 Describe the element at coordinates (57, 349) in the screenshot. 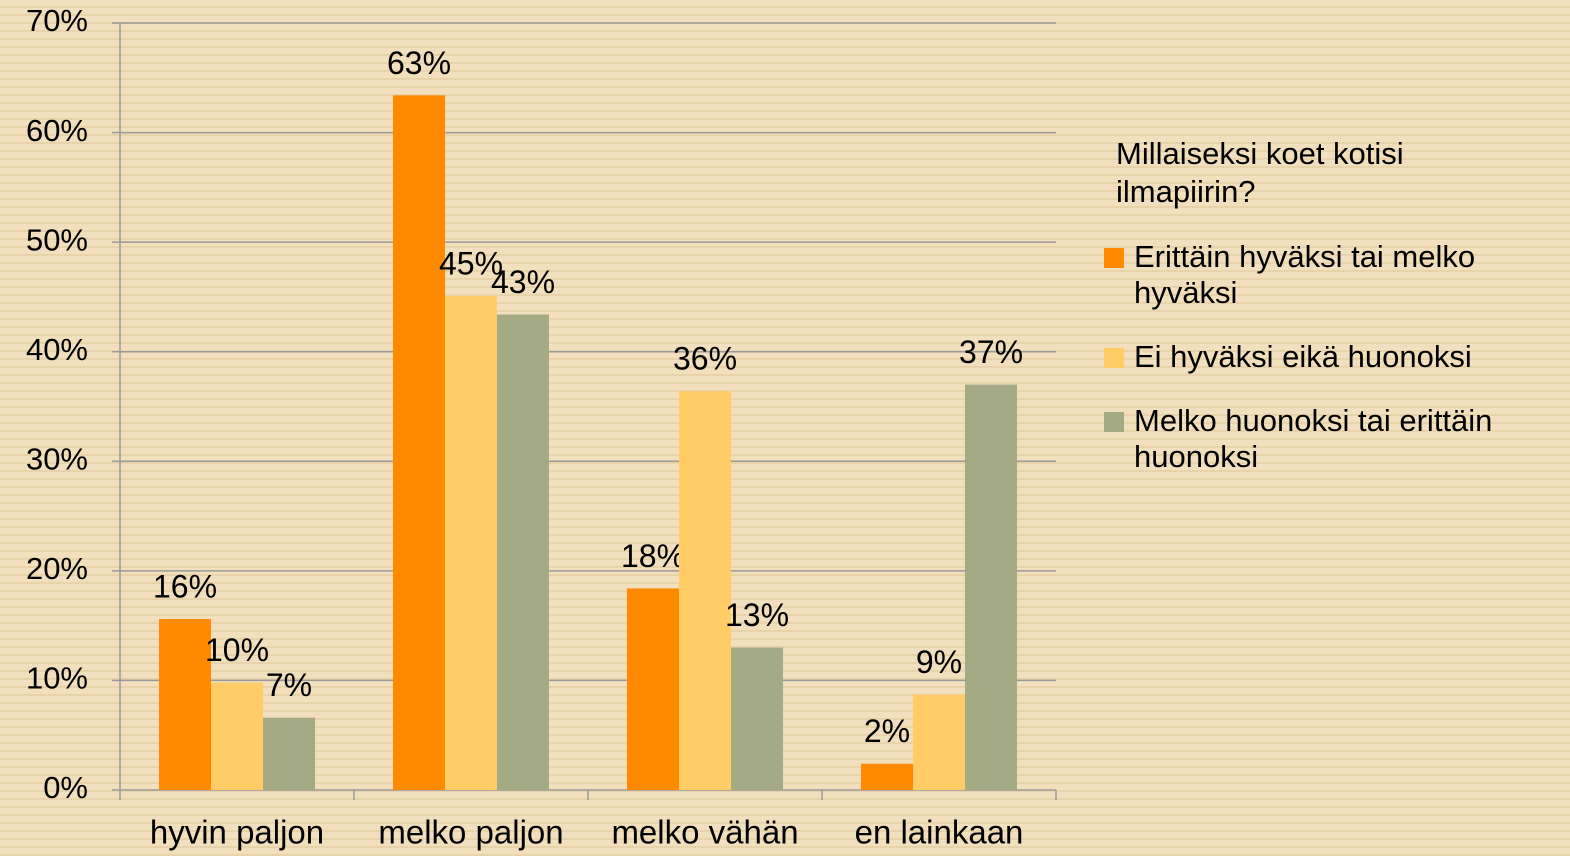

I see `y-tick-label: 40%` at that location.